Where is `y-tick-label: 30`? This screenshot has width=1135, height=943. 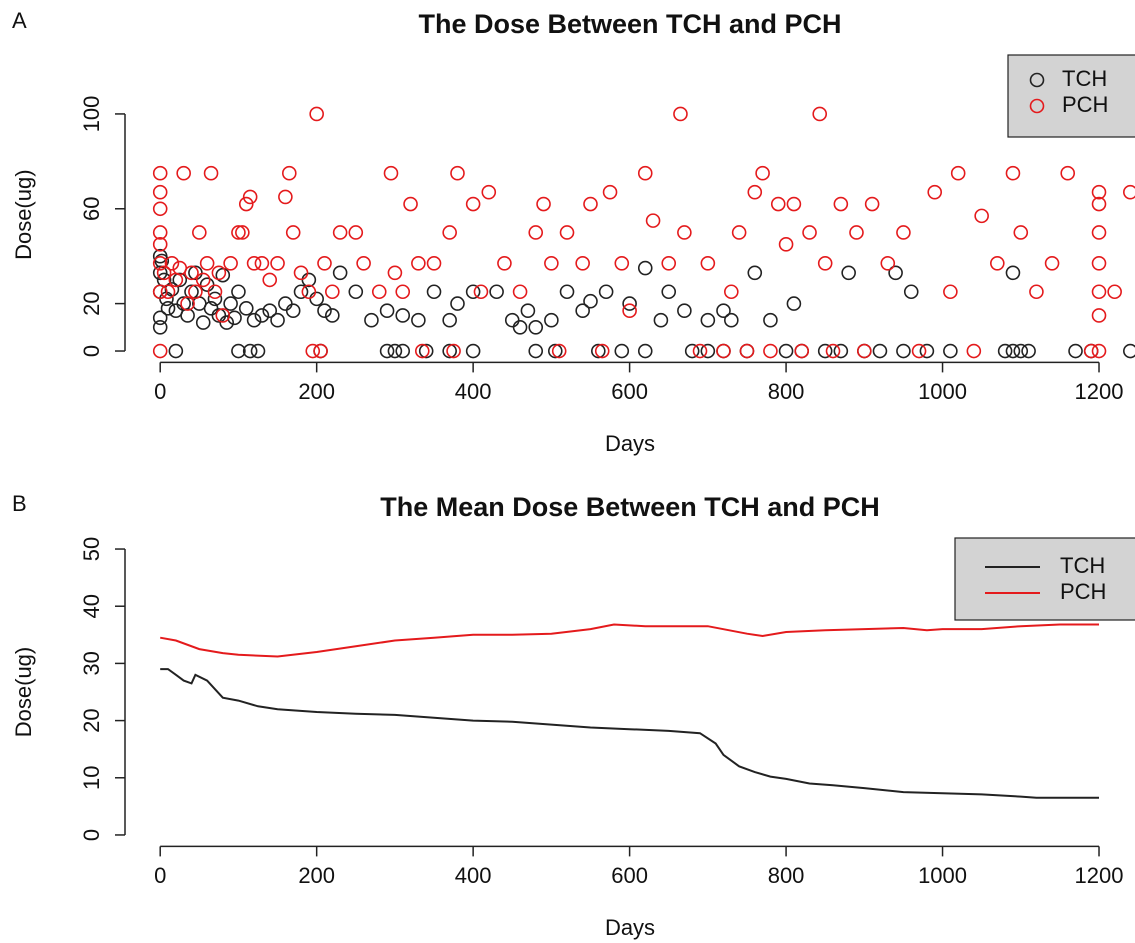 y-tick-label: 30 is located at coordinates (91, 663).